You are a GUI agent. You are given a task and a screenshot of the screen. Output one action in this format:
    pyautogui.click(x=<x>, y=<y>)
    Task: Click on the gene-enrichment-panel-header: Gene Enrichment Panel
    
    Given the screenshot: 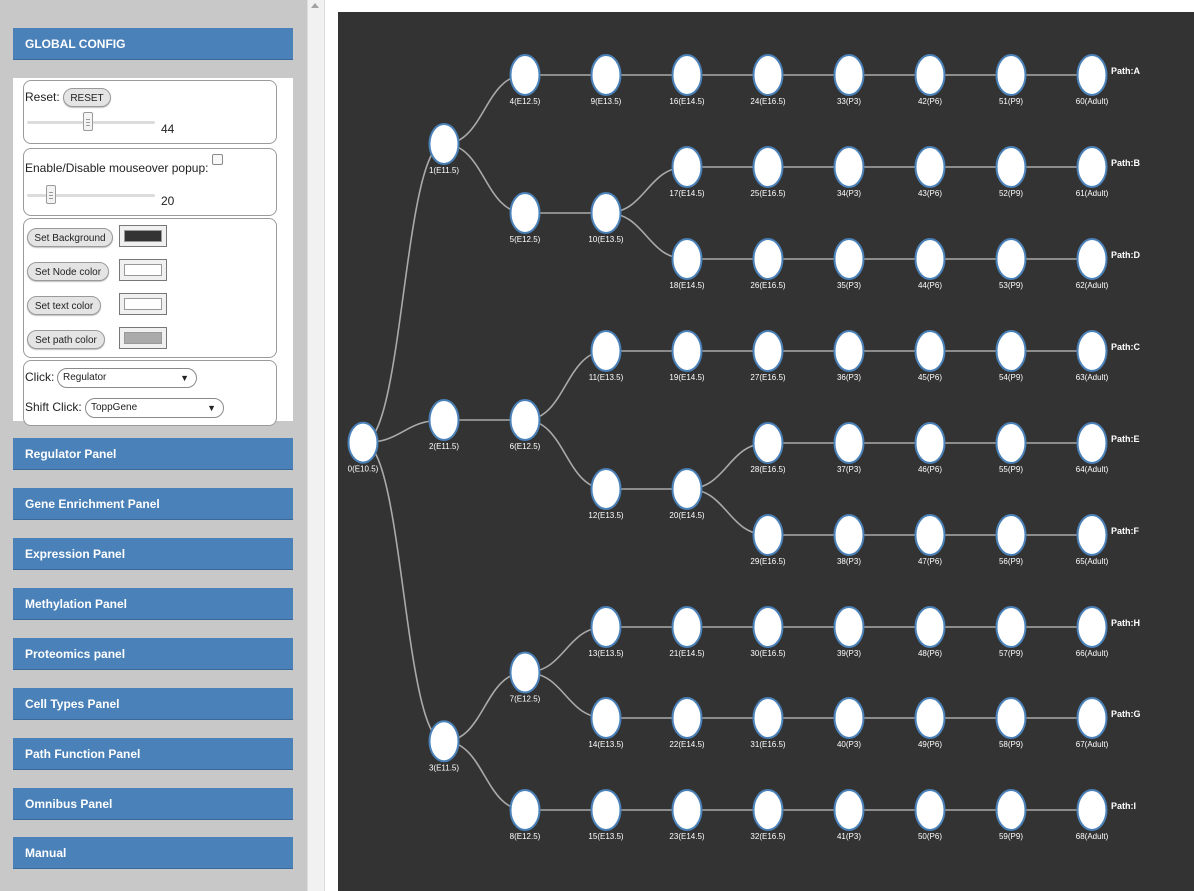 What is the action you would take?
    pyautogui.click(x=153, y=504)
    